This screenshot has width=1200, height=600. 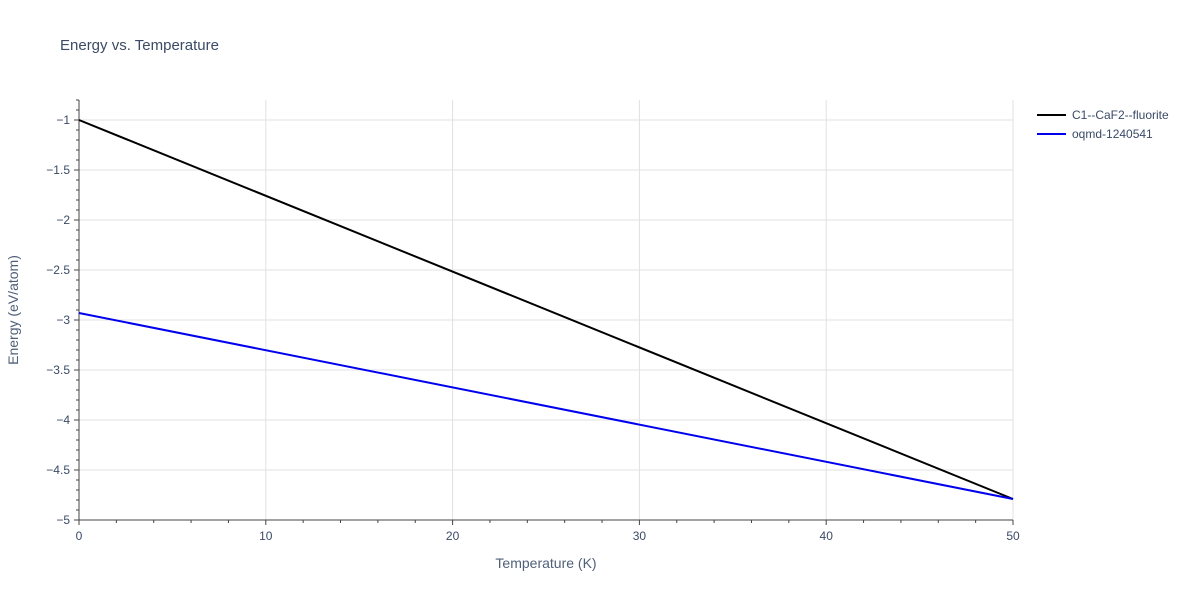 I want to click on legend-item: C1--CaF2--fluorite, so click(x=1103, y=115).